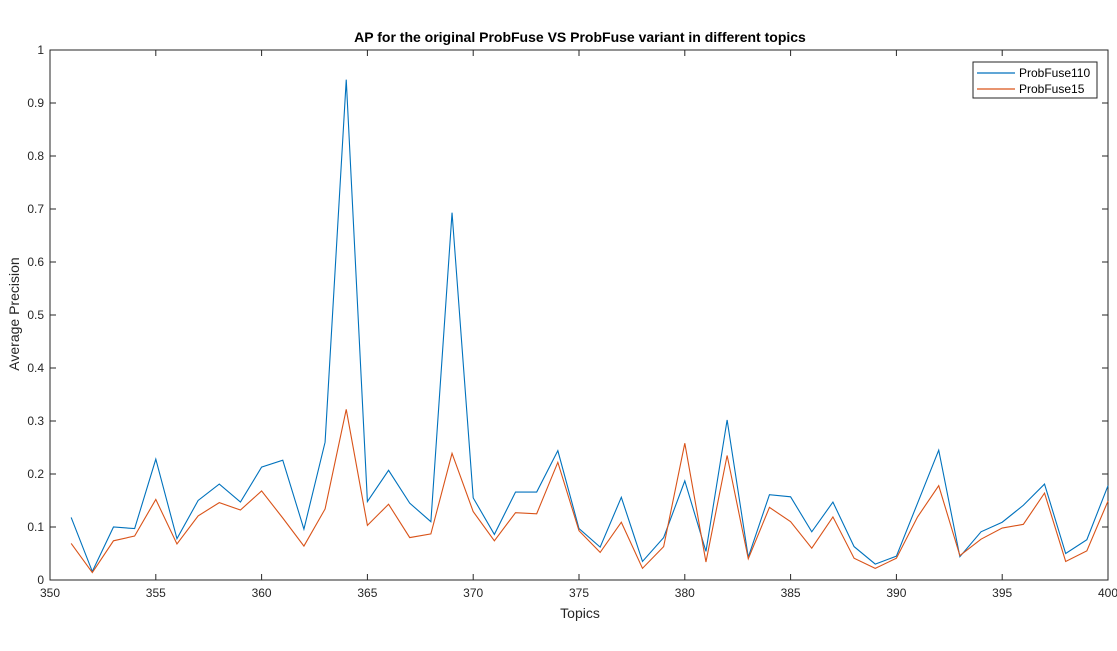  Describe the element at coordinates (35, 368) in the screenshot. I see `y-tick-label: 0.4` at that location.